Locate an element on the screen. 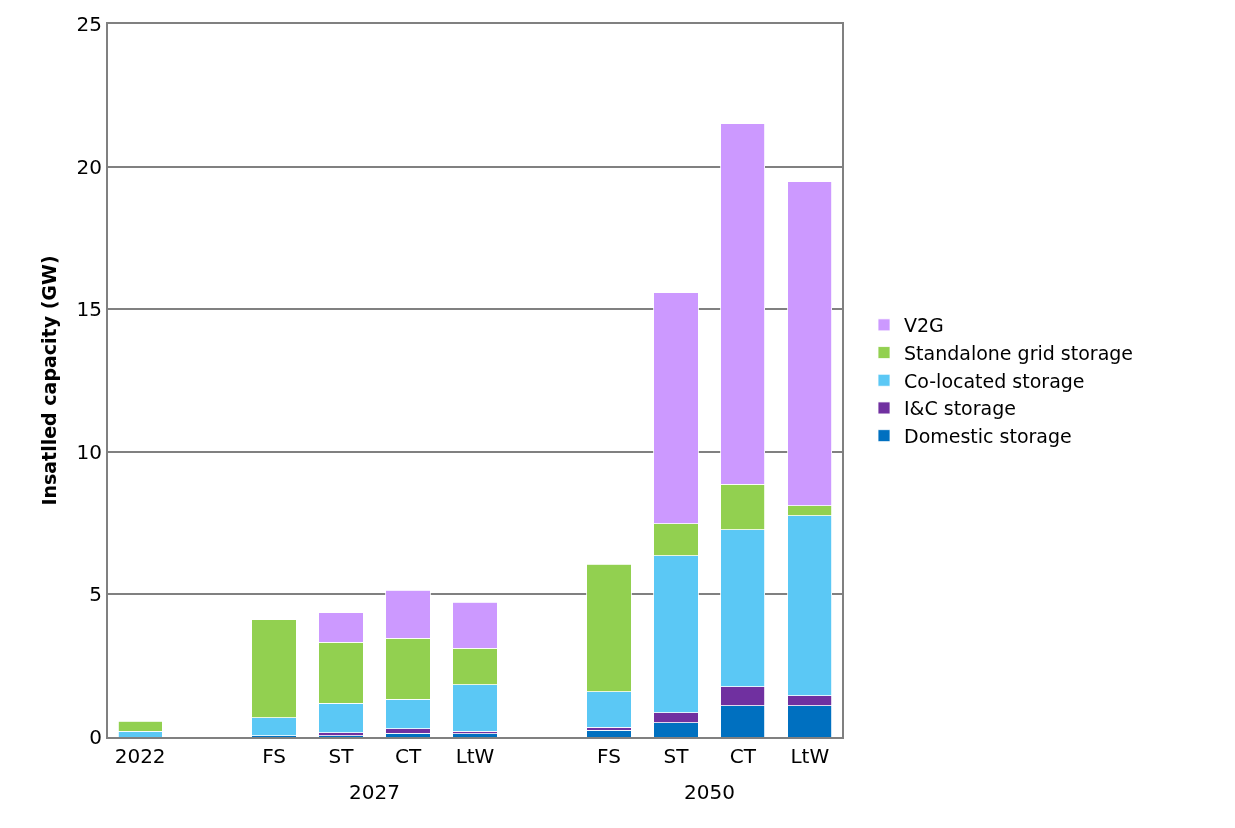 This screenshot has height=828, width=1235. legend-label: Standalone grid storage is located at coordinates (1019, 352).